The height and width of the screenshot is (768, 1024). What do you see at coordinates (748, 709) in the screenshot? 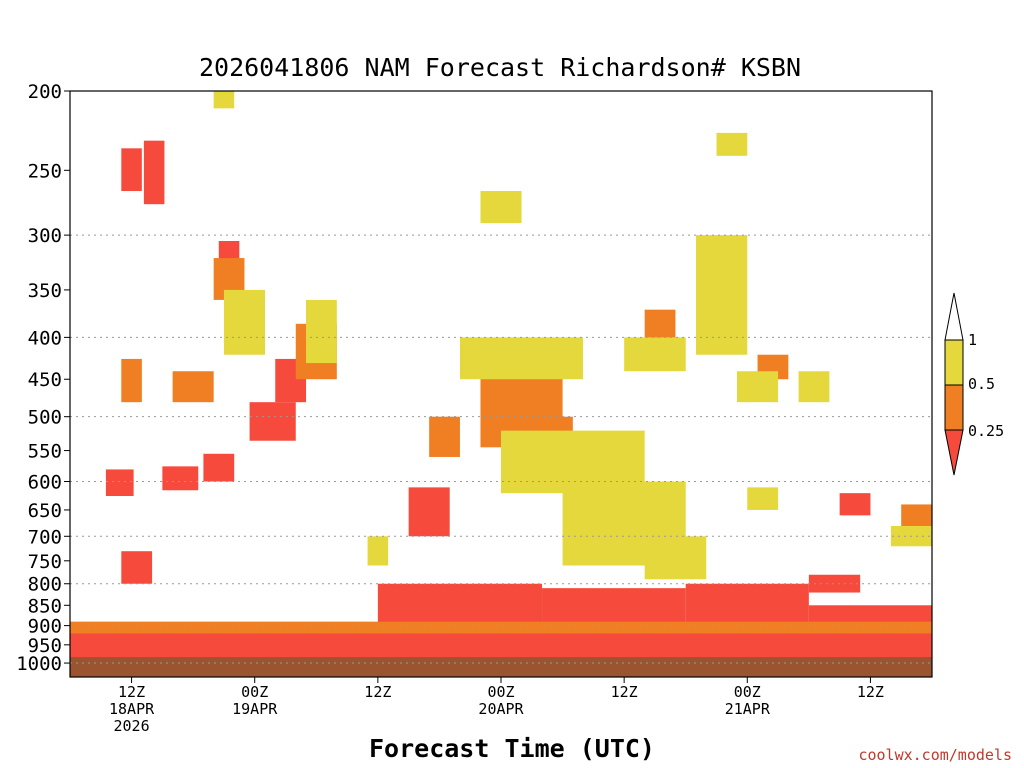
I see `xtick-label-5-1: 21APR` at bounding box center [748, 709].